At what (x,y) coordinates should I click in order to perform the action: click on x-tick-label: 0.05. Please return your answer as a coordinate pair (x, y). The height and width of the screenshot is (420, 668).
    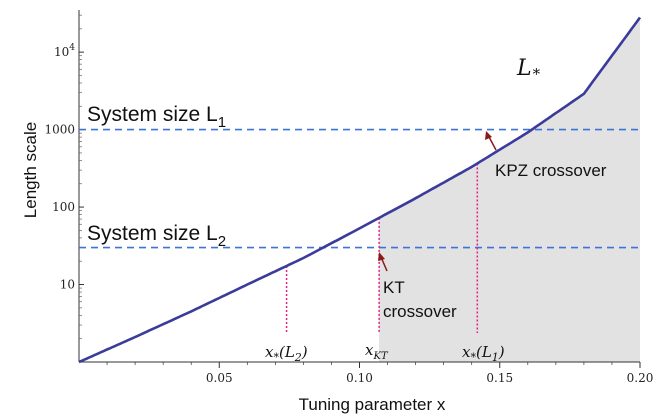
    Looking at the image, I should click on (219, 378).